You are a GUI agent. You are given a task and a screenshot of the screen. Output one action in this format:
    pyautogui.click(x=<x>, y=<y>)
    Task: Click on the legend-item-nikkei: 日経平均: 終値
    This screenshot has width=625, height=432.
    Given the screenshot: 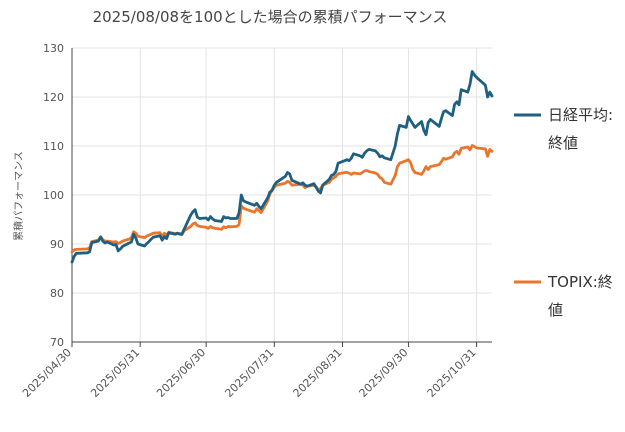 What is the action you would take?
    pyautogui.click(x=563, y=129)
    